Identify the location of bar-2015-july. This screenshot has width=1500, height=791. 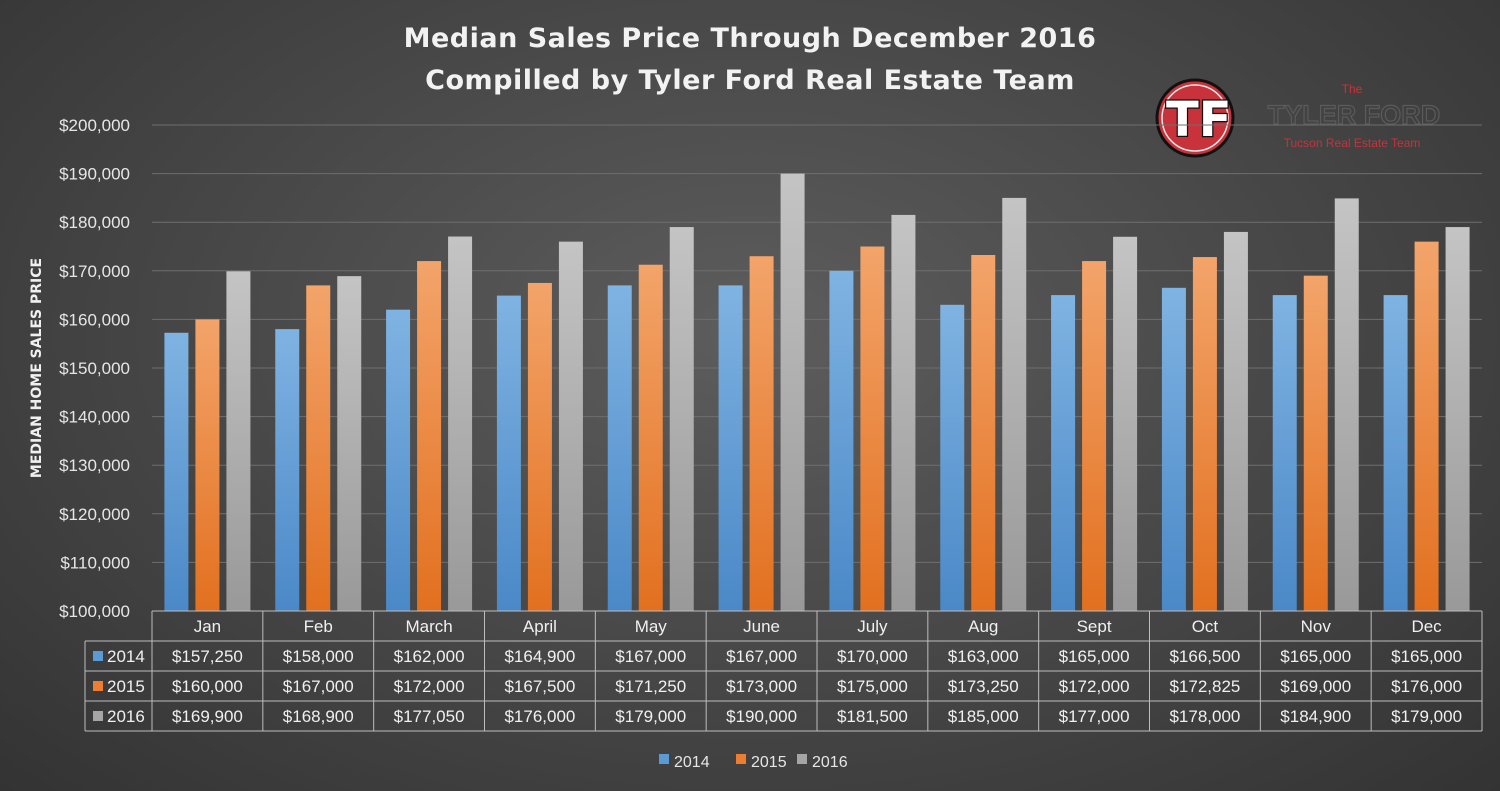
(872, 428).